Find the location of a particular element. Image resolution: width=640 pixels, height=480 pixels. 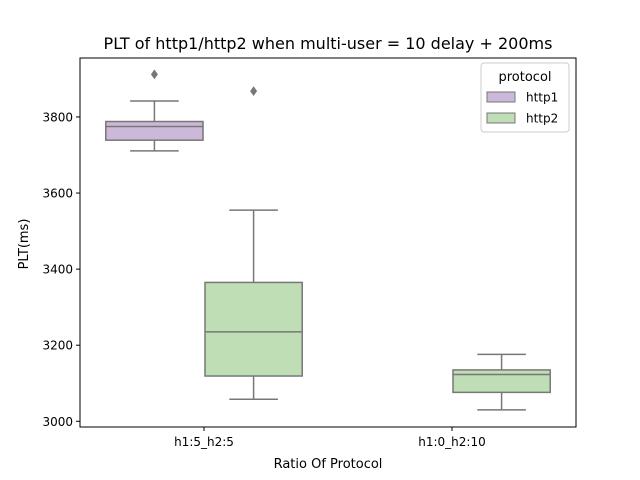

x-tick-label: h1:0_h2:10 is located at coordinates (451, 442).